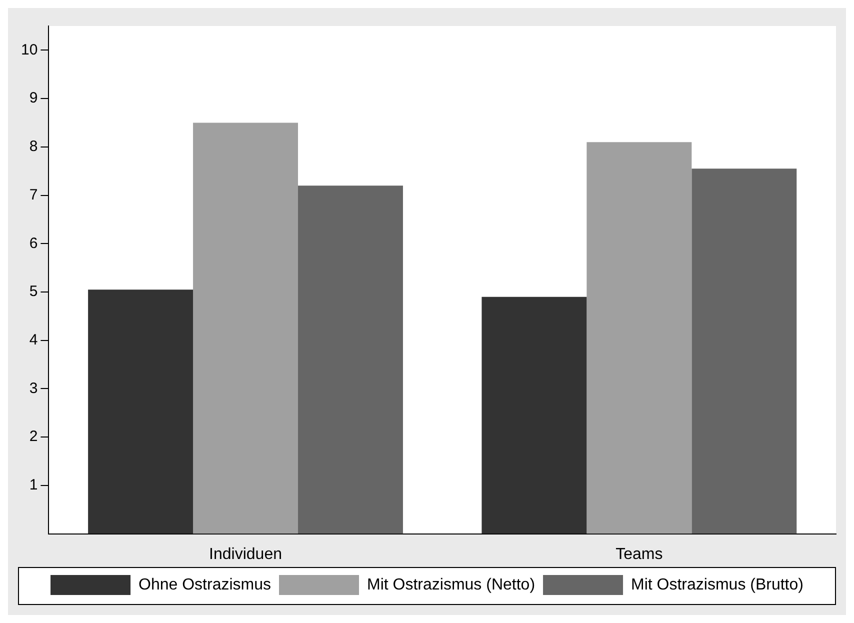  What do you see at coordinates (33, 147) in the screenshot?
I see `y-tick-label: 8` at bounding box center [33, 147].